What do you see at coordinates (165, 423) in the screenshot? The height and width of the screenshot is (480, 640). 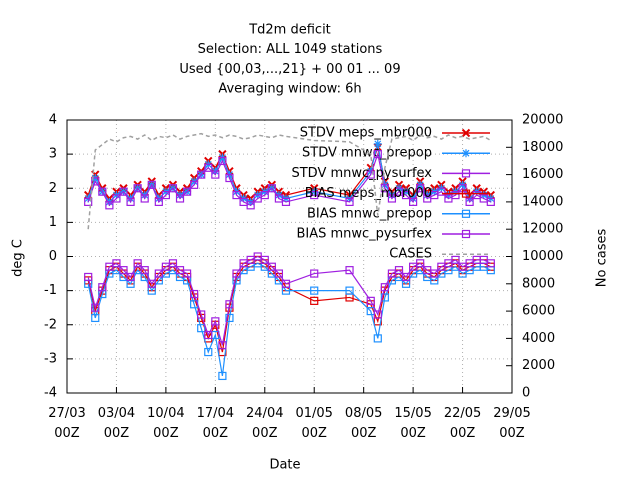 I see `x-tick-label: 10/04 00Z` at bounding box center [165, 423].